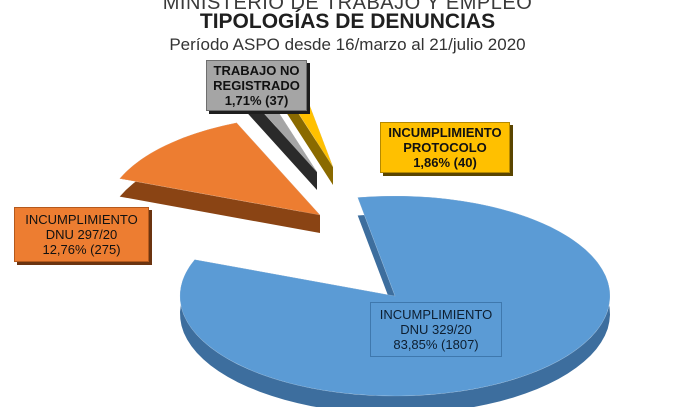 The width and height of the screenshot is (695, 407). What do you see at coordinates (256, 85) in the screenshot?
I see `label-trabajo-no-registrado: TRABAJO NO REGISTRADO 1,71% (37)` at bounding box center [256, 85].